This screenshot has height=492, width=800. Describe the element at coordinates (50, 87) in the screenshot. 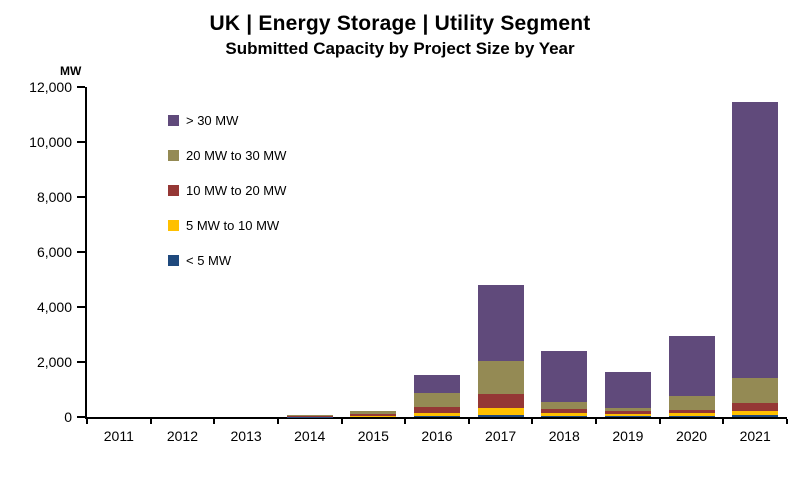

I see `y-axis-tick-label: 12,000` at that location.